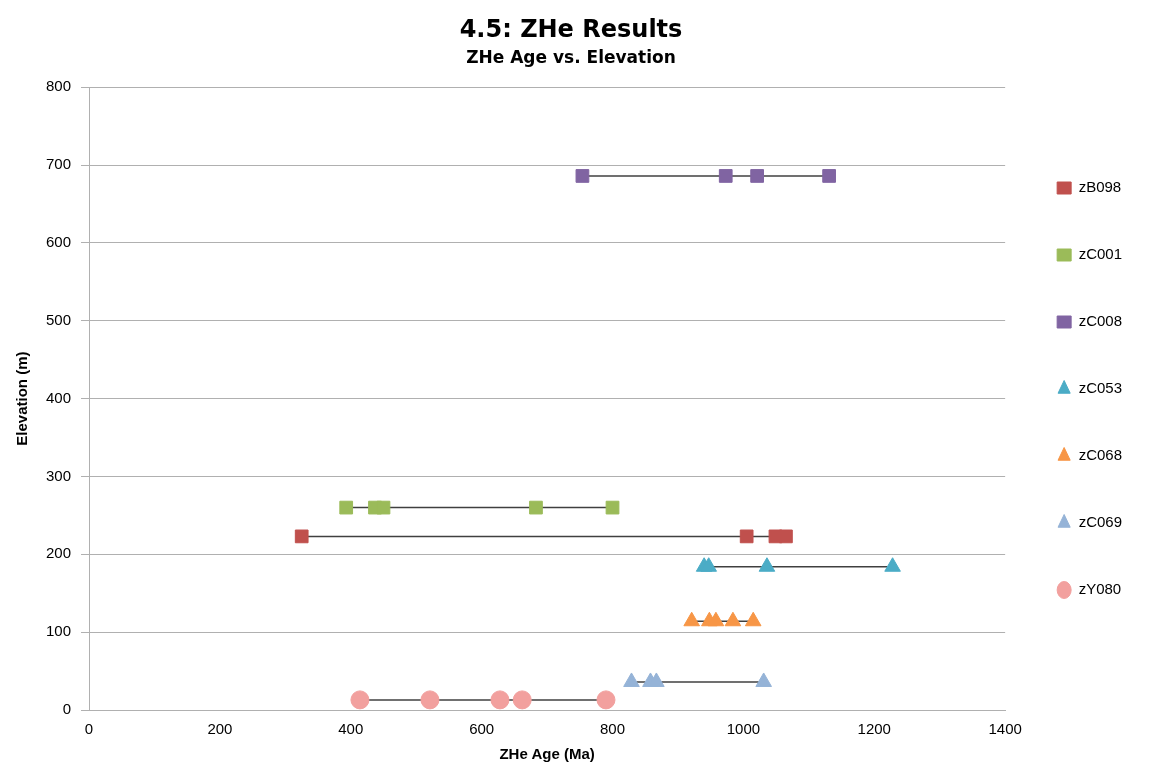  I want to click on y-tick-label: 300, so click(59, 475).